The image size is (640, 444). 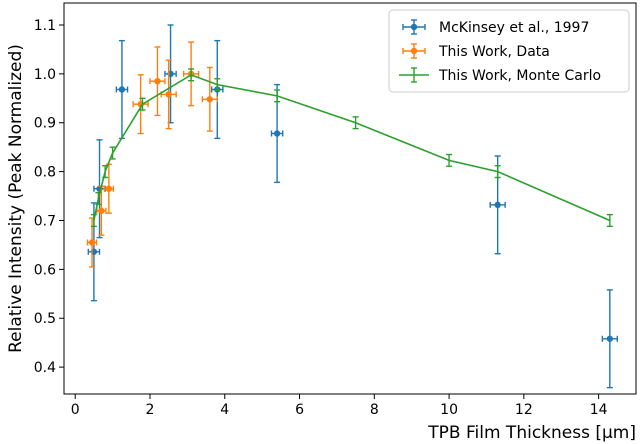 What do you see at coordinates (45, 368) in the screenshot?
I see `y-tick-label: 0.4` at bounding box center [45, 368].